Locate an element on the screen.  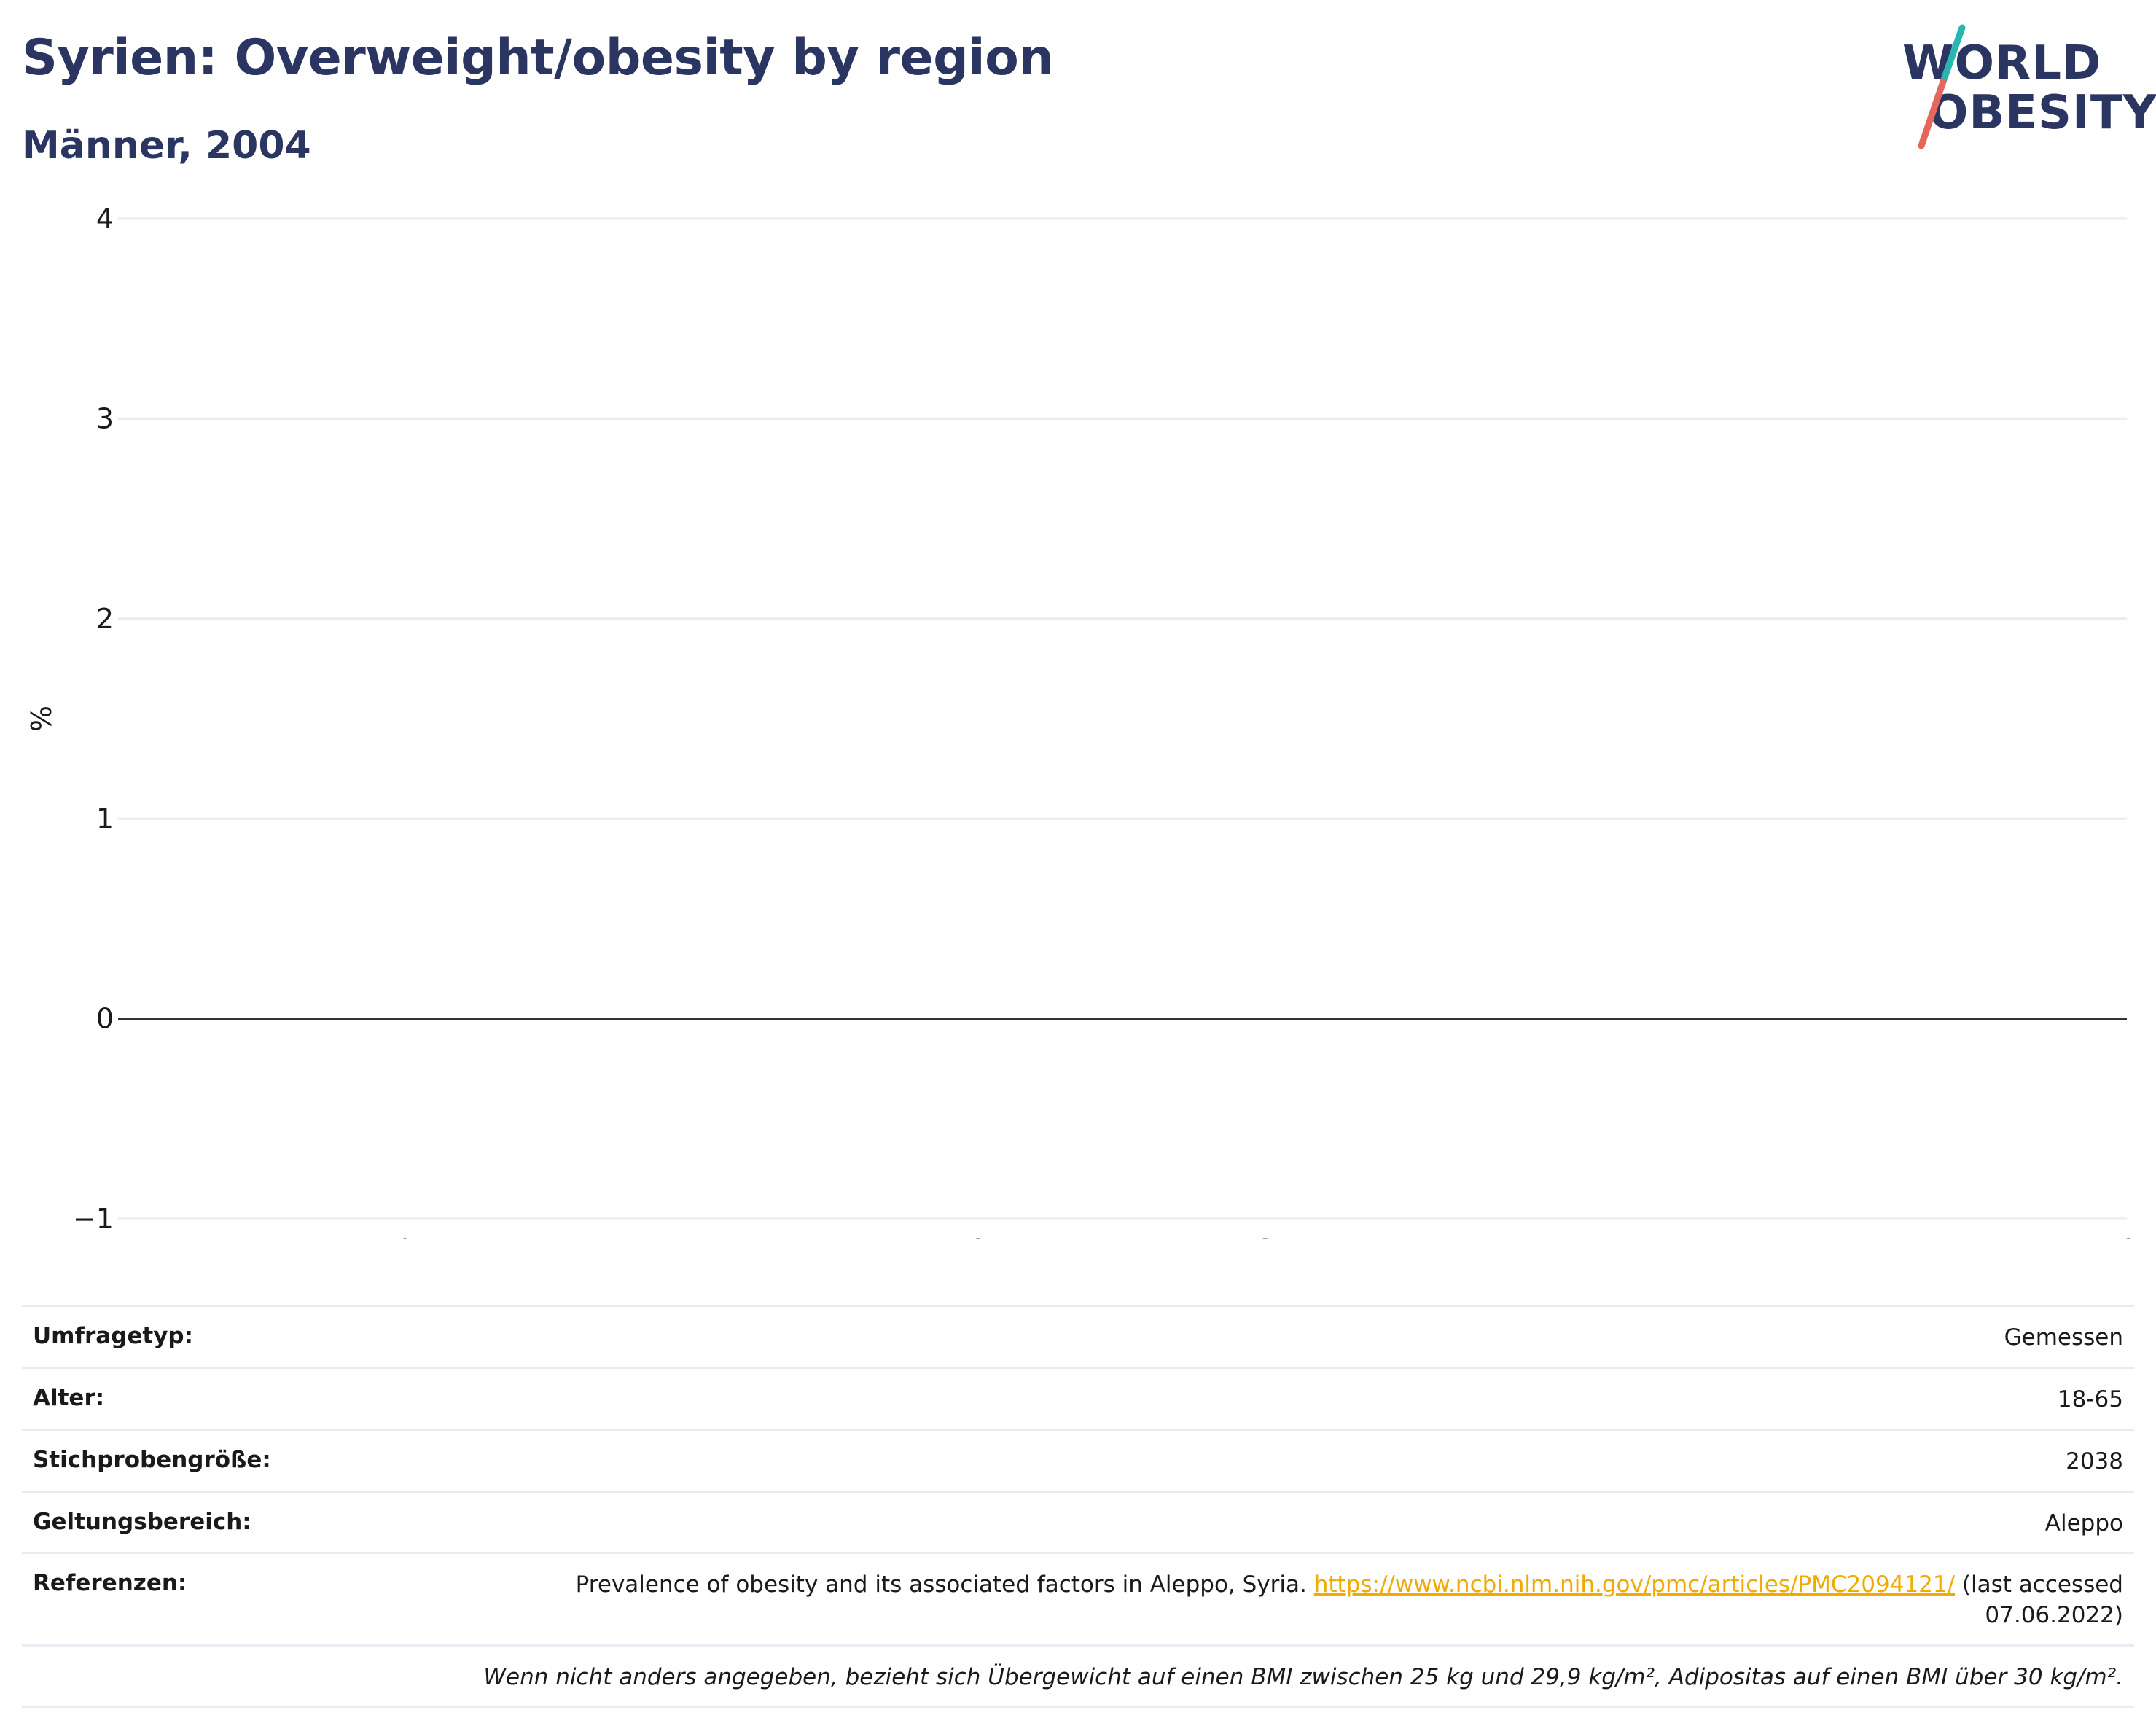
y-axis-label: % is located at coordinates (42, 719).